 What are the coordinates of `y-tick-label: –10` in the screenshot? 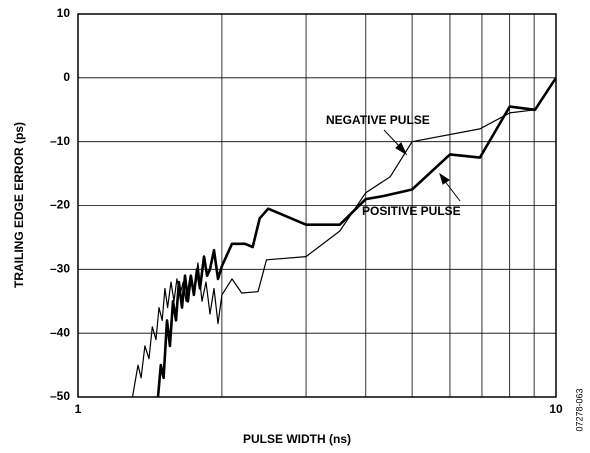 It's located at (60, 141).